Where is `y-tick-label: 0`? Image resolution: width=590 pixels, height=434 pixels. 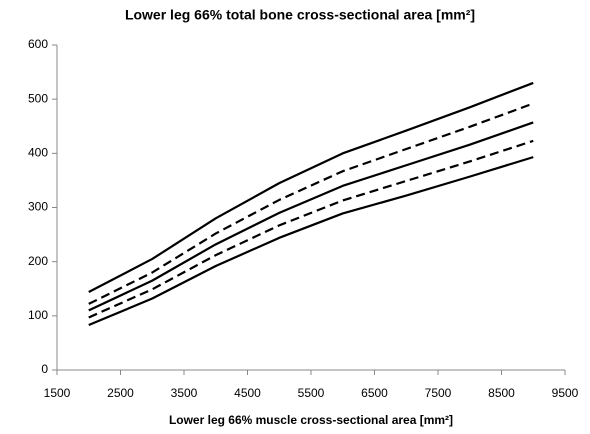 y-tick-label: 0 is located at coordinates (44, 369).